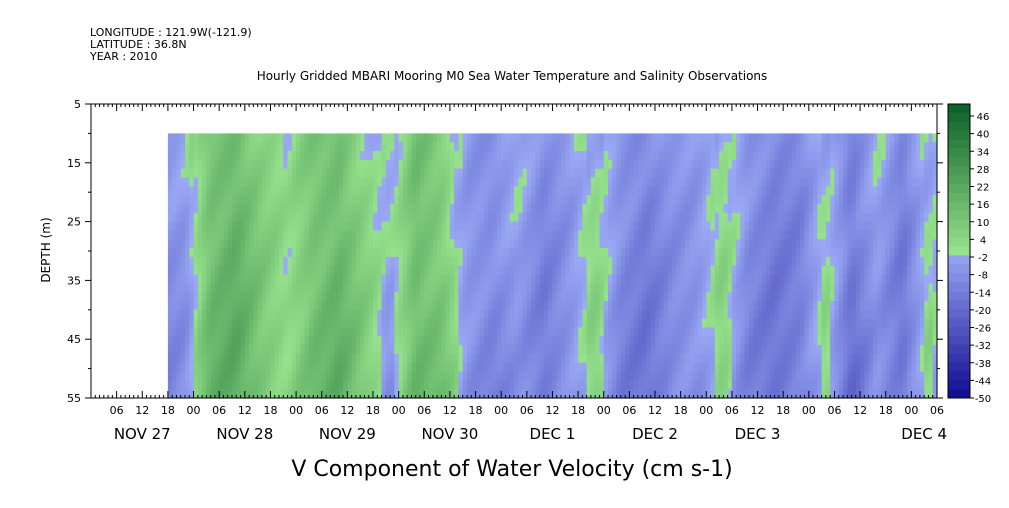  What do you see at coordinates (655, 434) in the screenshot?
I see `x-day-label: DEC 2` at bounding box center [655, 434].